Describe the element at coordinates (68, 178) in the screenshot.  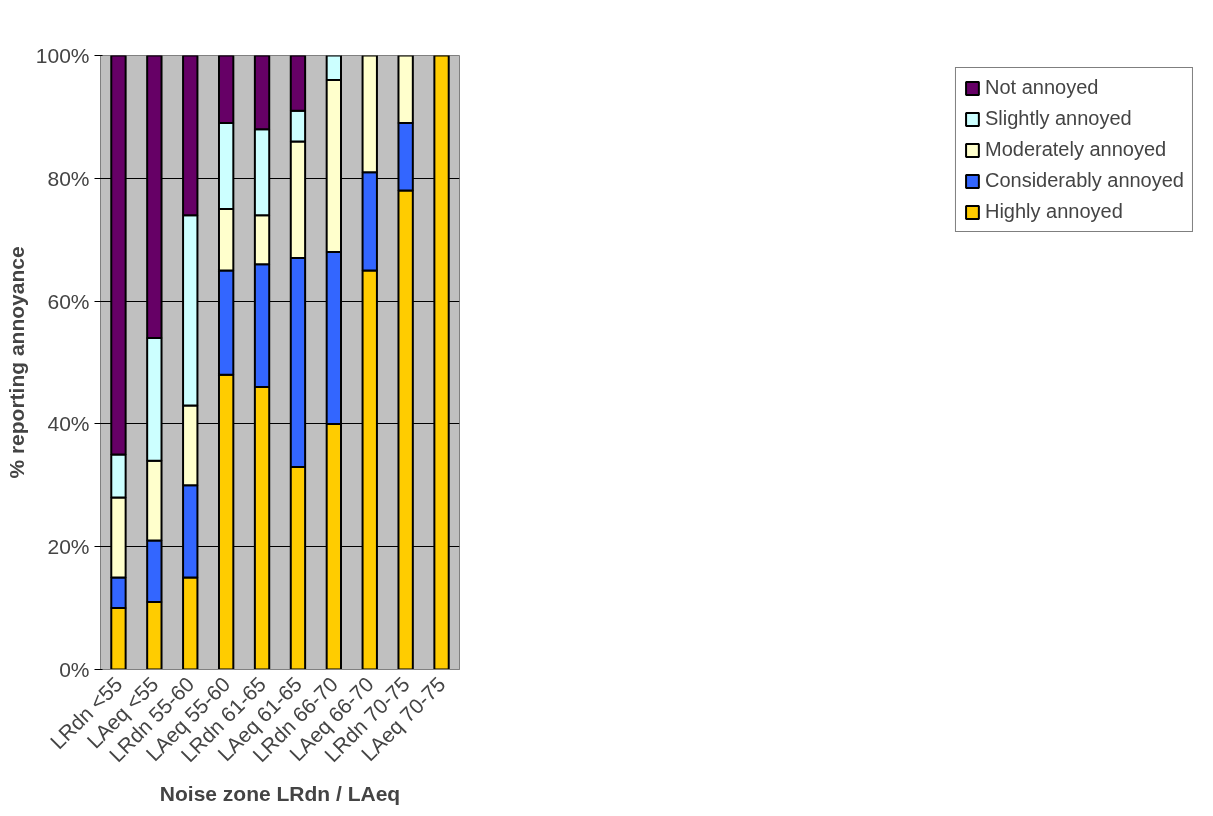
I see `y-tick-label: 80%` at that location.